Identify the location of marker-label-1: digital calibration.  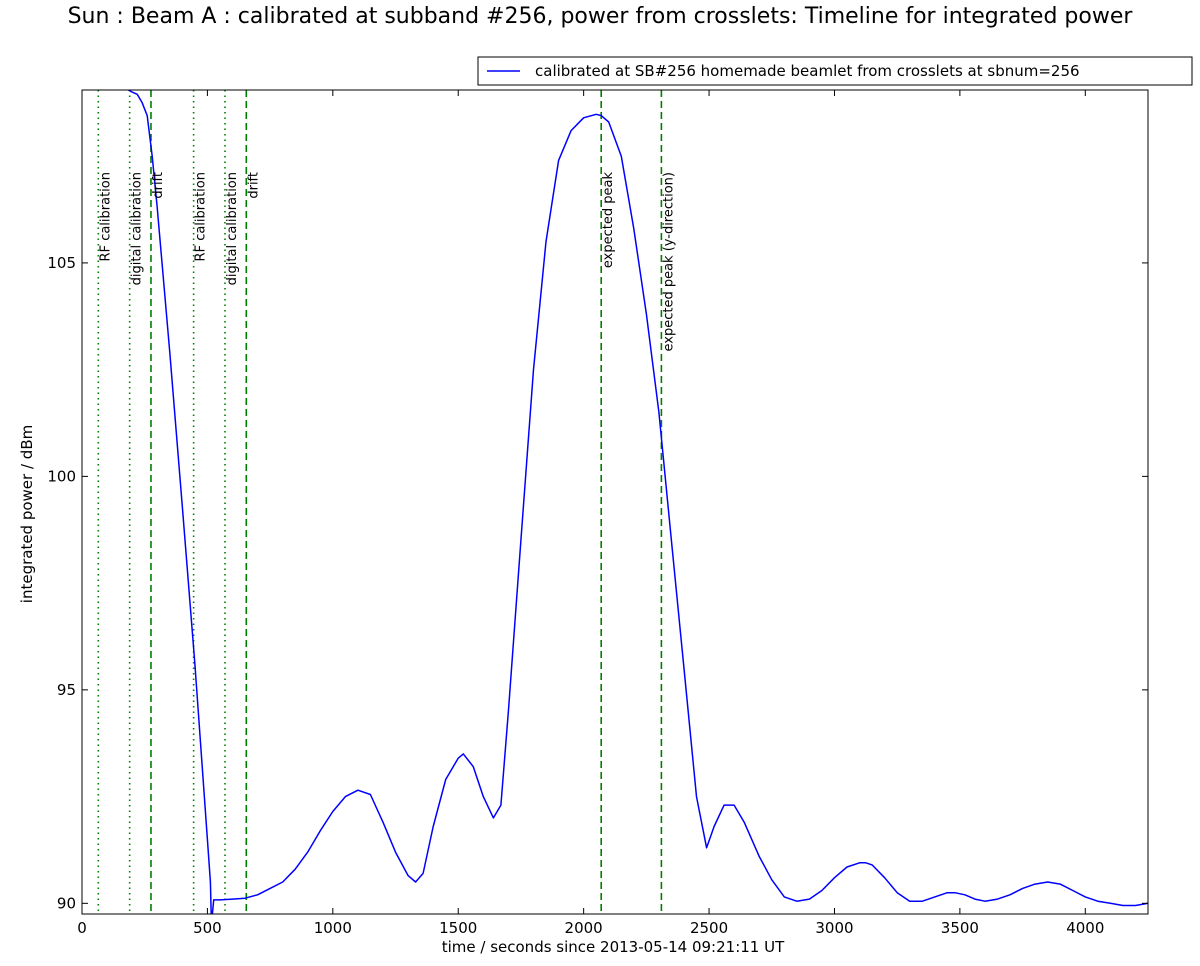
(137, 228).